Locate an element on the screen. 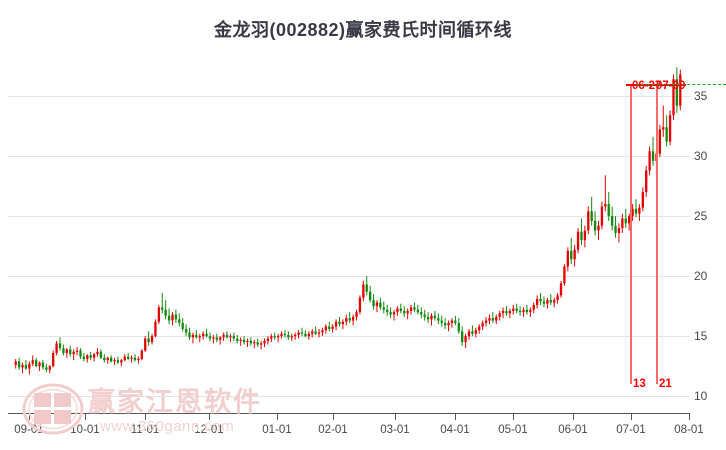  watermark-url: www.360gann.com is located at coordinates (167, 426).